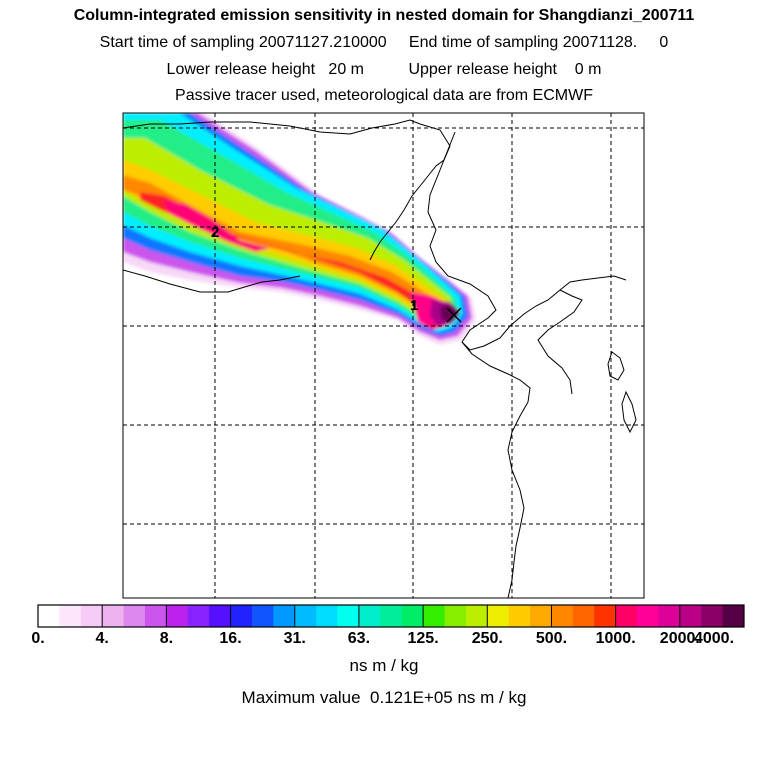  I want to click on colorbar-tick-label: 63., so click(359, 638).